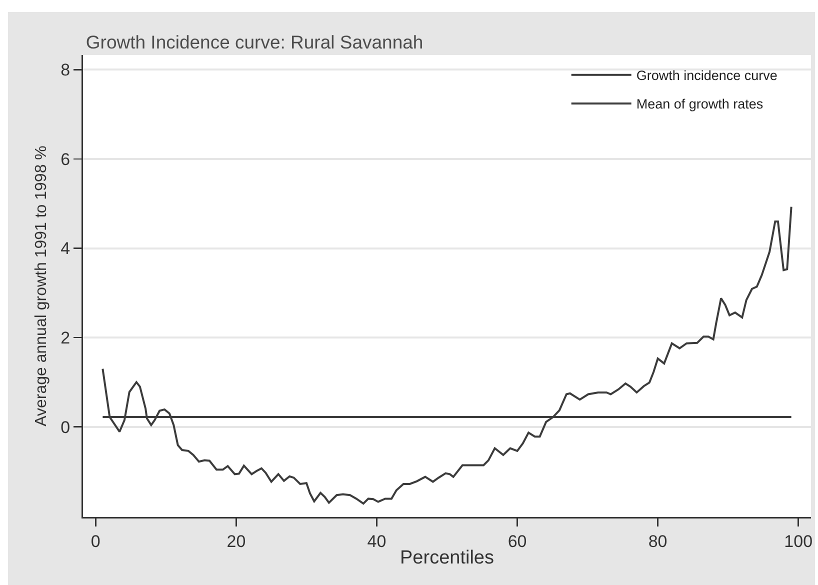 Image resolution: width=818 pixels, height=585 pixels. Describe the element at coordinates (65, 159) in the screenshot. I see `y-tick-label: 6` at that location.